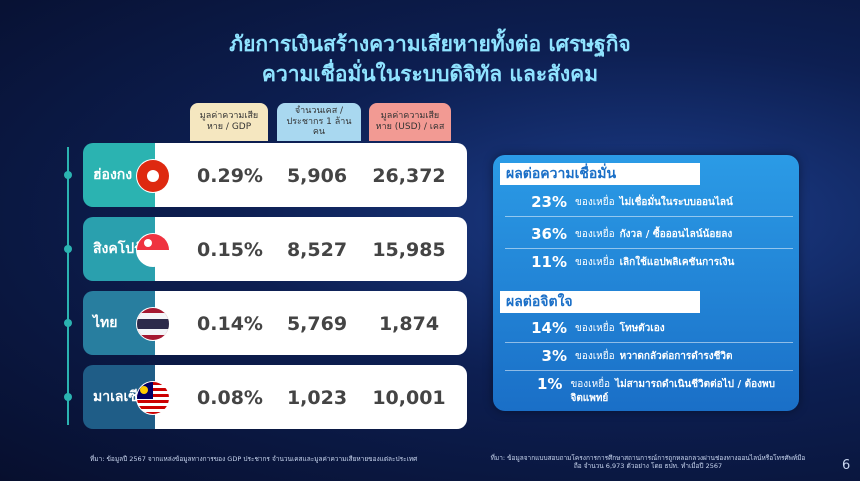 This screenshot has height=481, width=860. I want to click on stat-item: 3% ของเหยื่อ หวาดกลัวต่อการดำรงชีวิต, so click(650, 356).